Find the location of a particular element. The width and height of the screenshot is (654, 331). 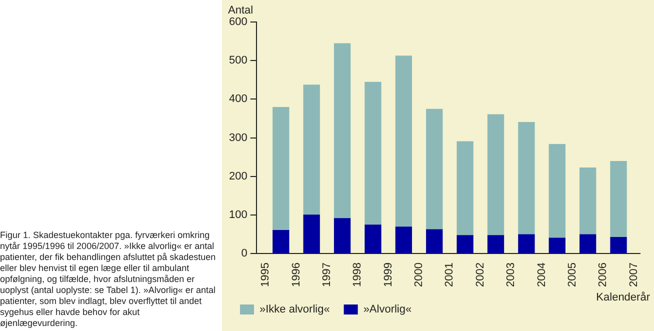

y-tick-label: 100 is located at coordinates (238, 214).